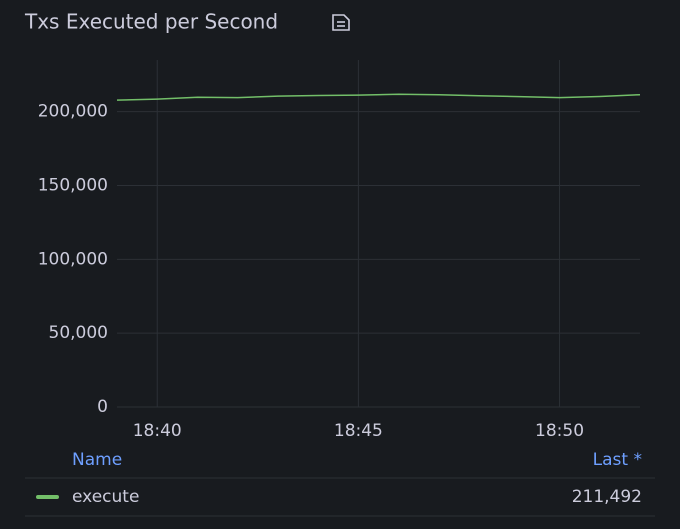  I want to click on legend-last-value: 211,492, so click(607, 497).